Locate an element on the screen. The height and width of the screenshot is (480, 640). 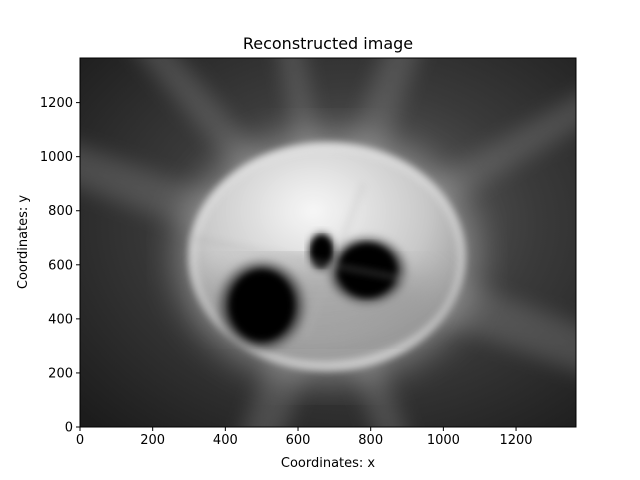
x-tick-label: 1000 is located at coordinates (443, 440).